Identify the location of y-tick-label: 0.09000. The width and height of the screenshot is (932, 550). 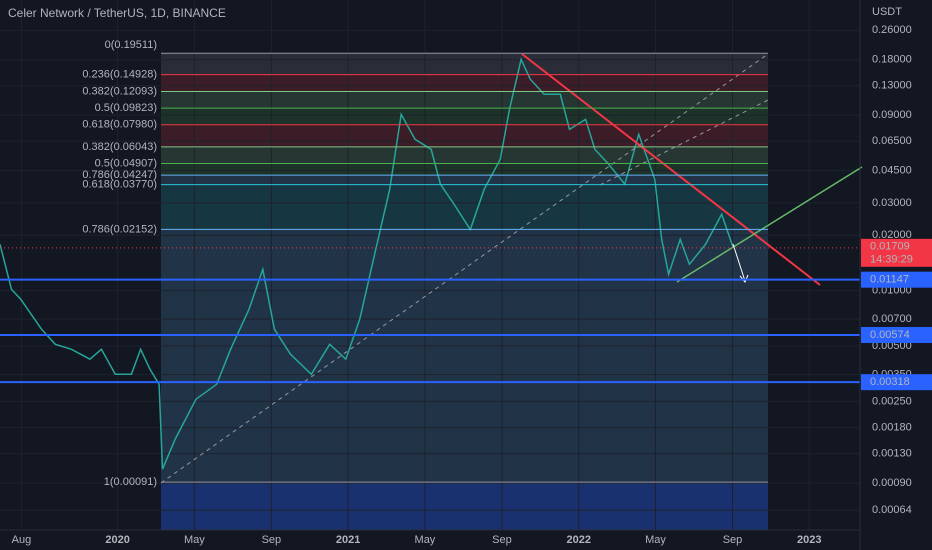
(892, 115).